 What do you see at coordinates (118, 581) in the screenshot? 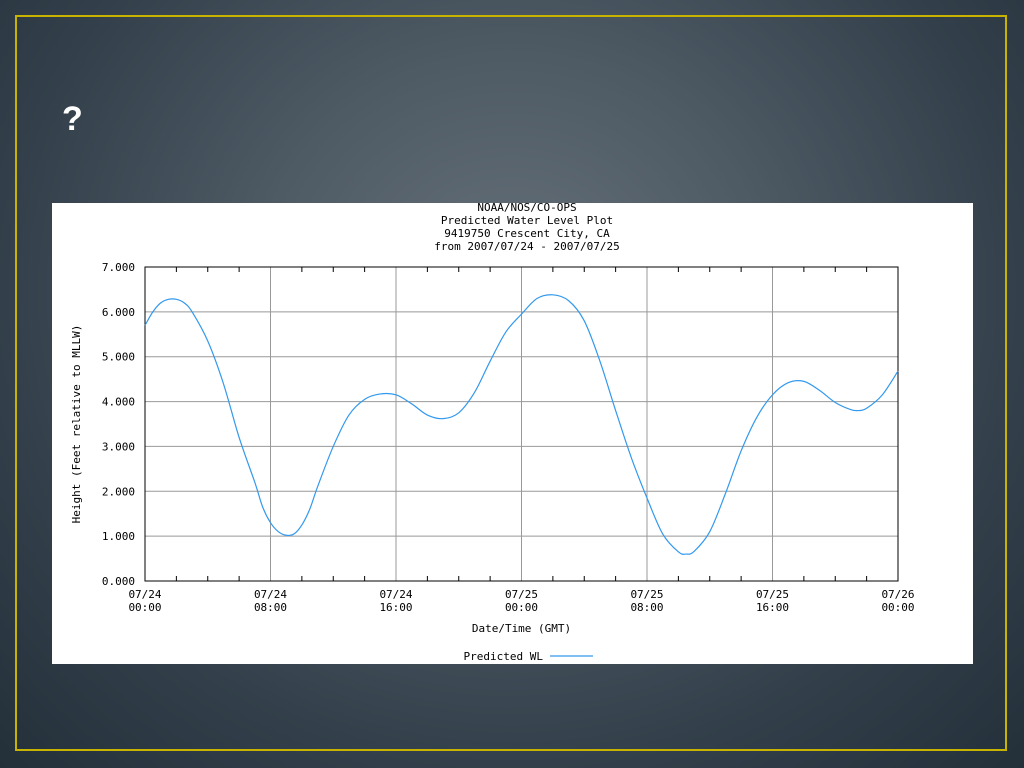
I see `y-tick-label: 0.000` at bounding box center [118, 581].